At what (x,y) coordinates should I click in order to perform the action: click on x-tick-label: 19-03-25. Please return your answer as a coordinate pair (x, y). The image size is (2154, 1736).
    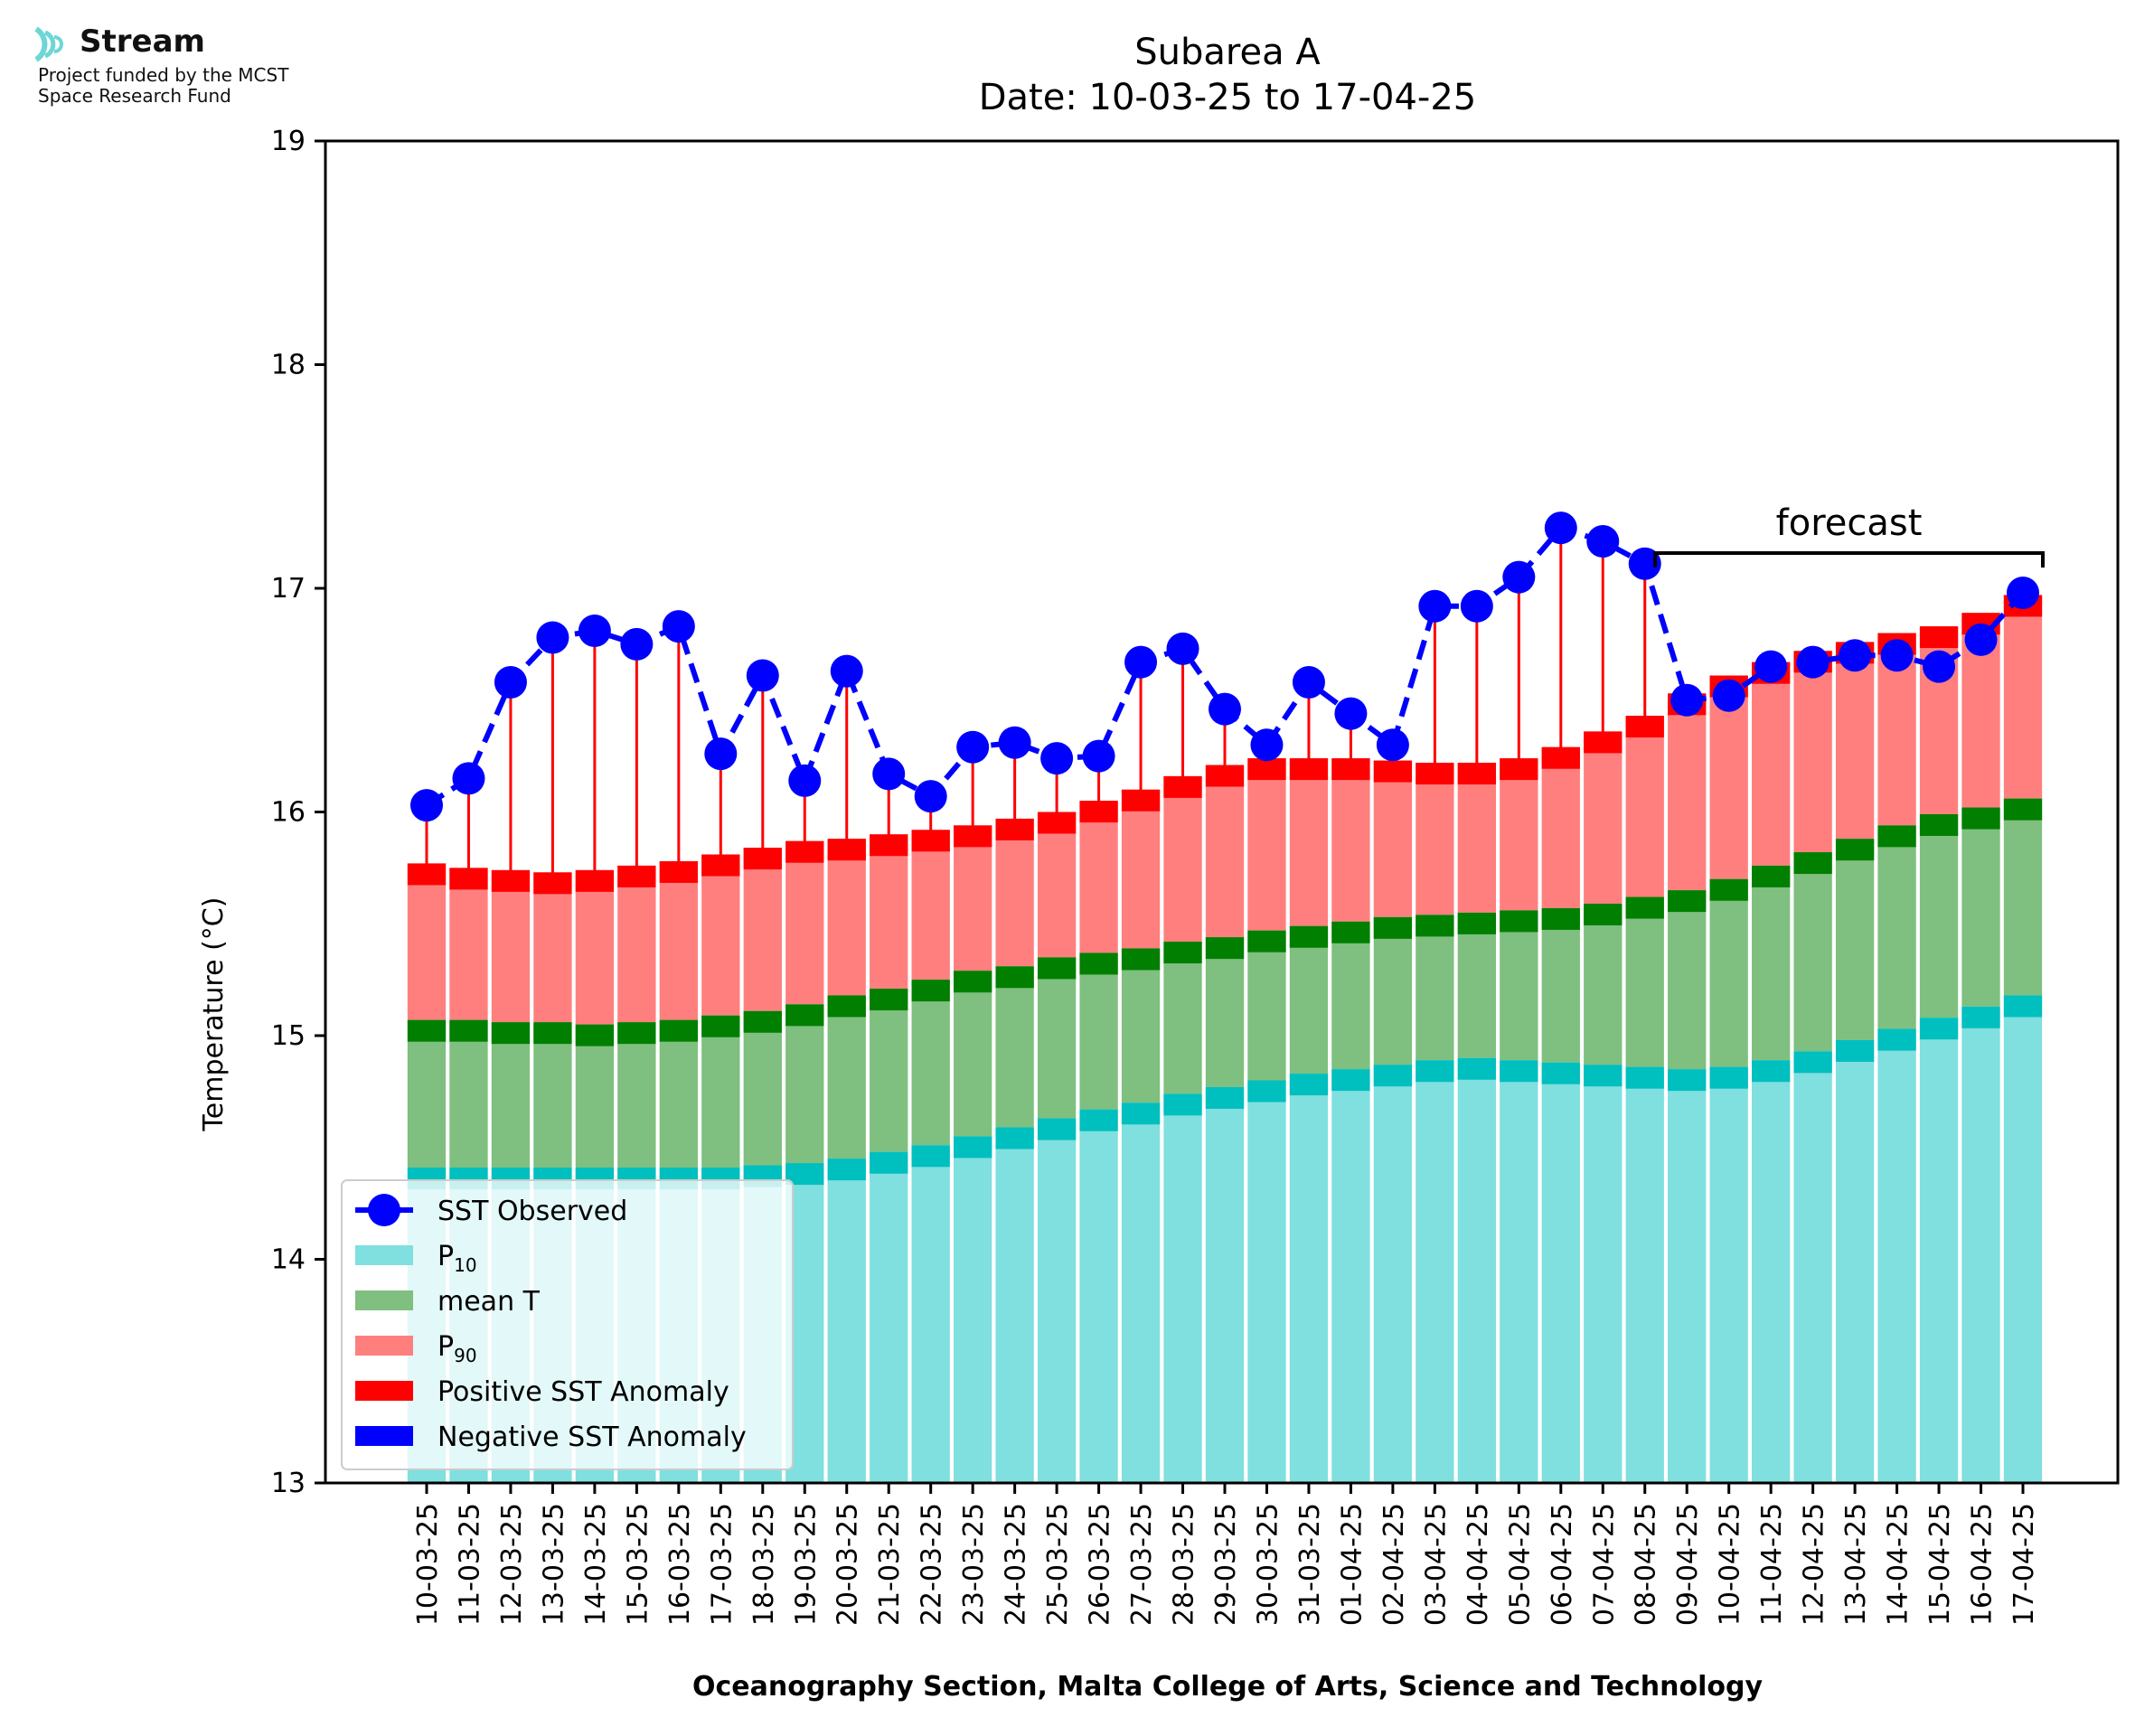
    Looking at the image, I should click on (806, 1564).